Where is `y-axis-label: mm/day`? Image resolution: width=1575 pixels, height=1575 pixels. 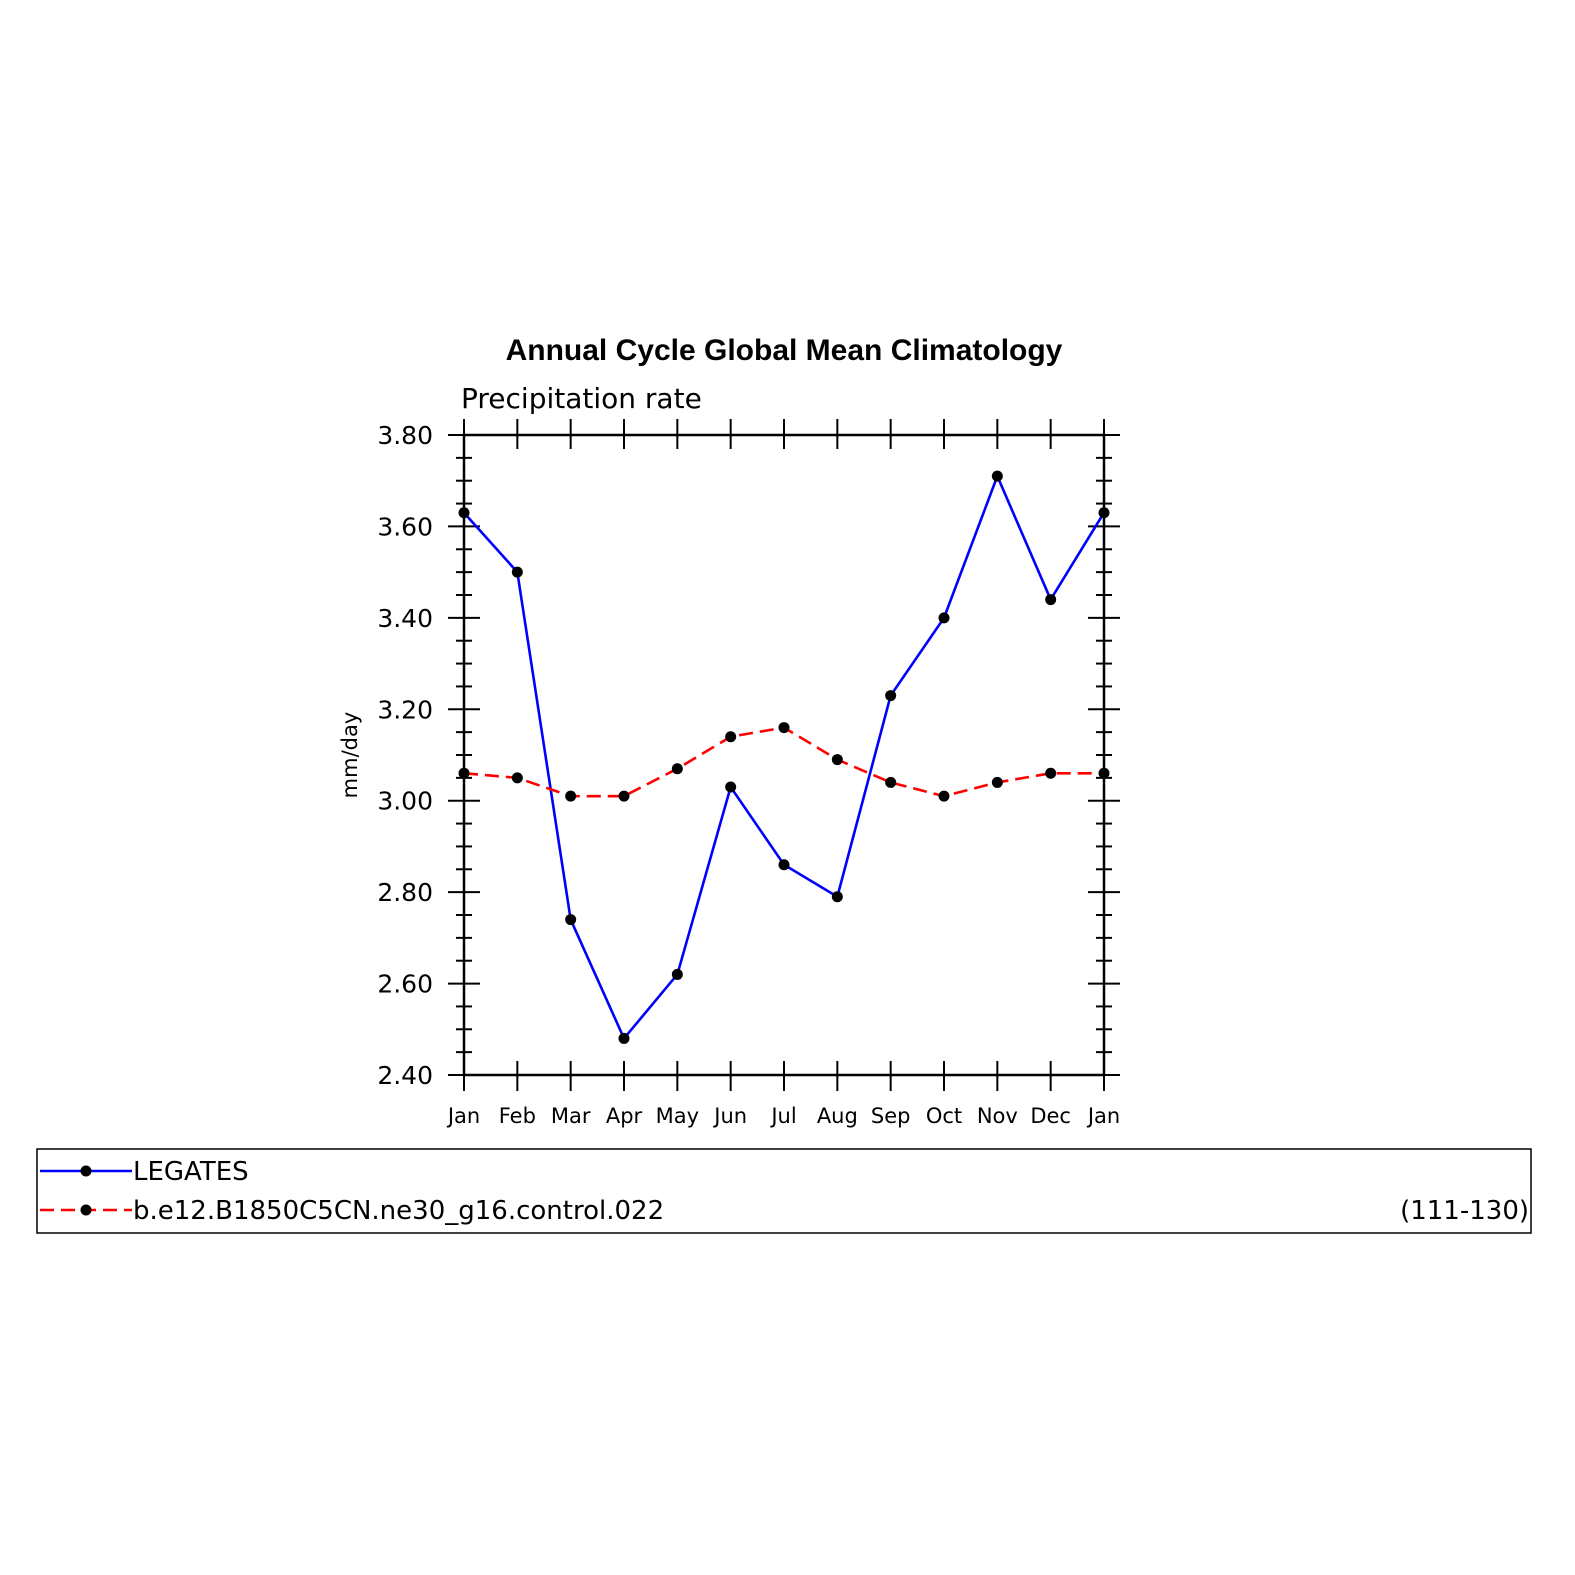 y-axis-label: mm/day is located at coordinates (350, 755).